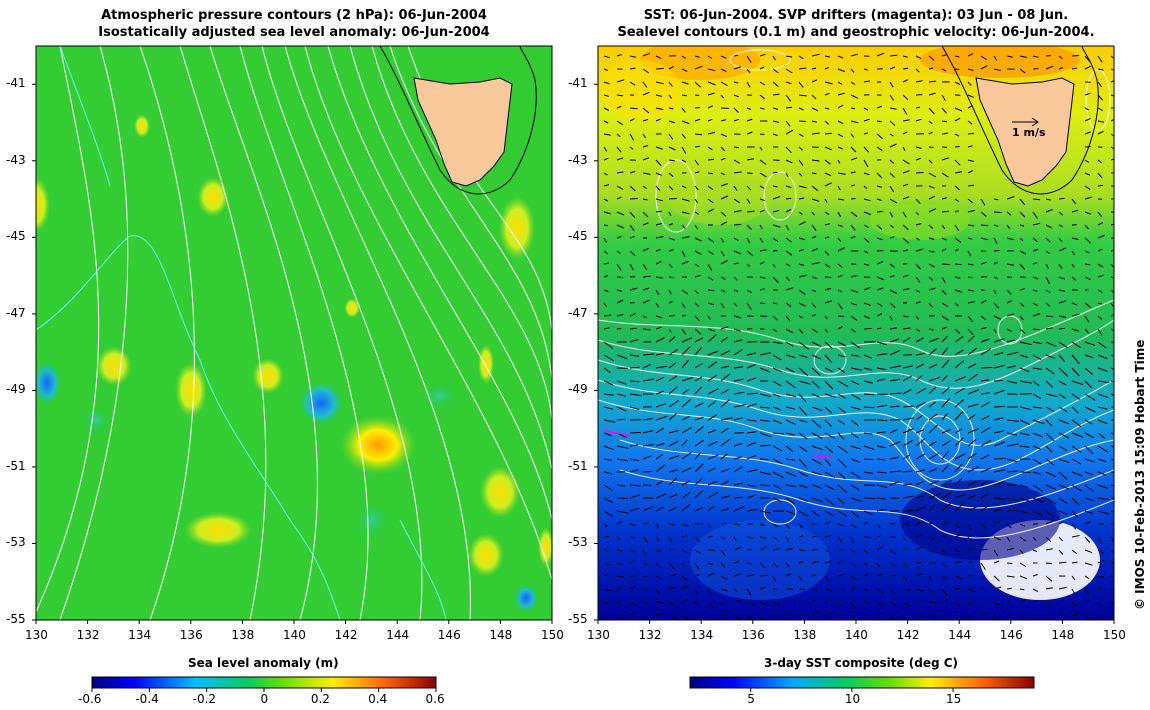 The width and height of the screenshot is (1150, 710). Describe the element at coordinates (16, 465) in the screenshot. I see `lat-tick-label: -51` at that location.